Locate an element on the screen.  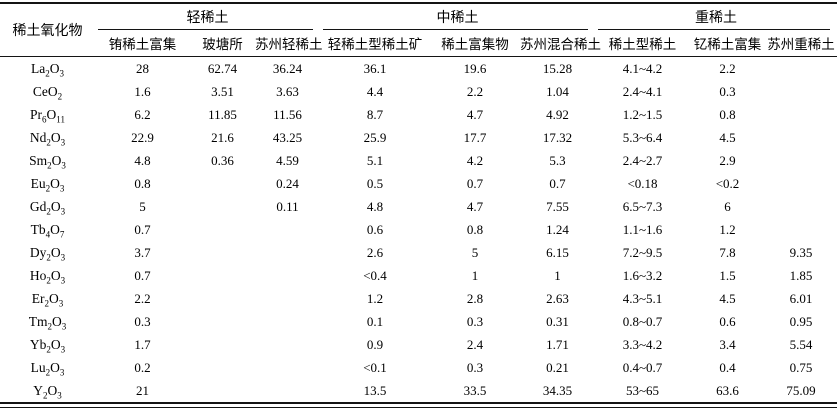
value-cell: 1.5 is located at coordinates (727, 275).